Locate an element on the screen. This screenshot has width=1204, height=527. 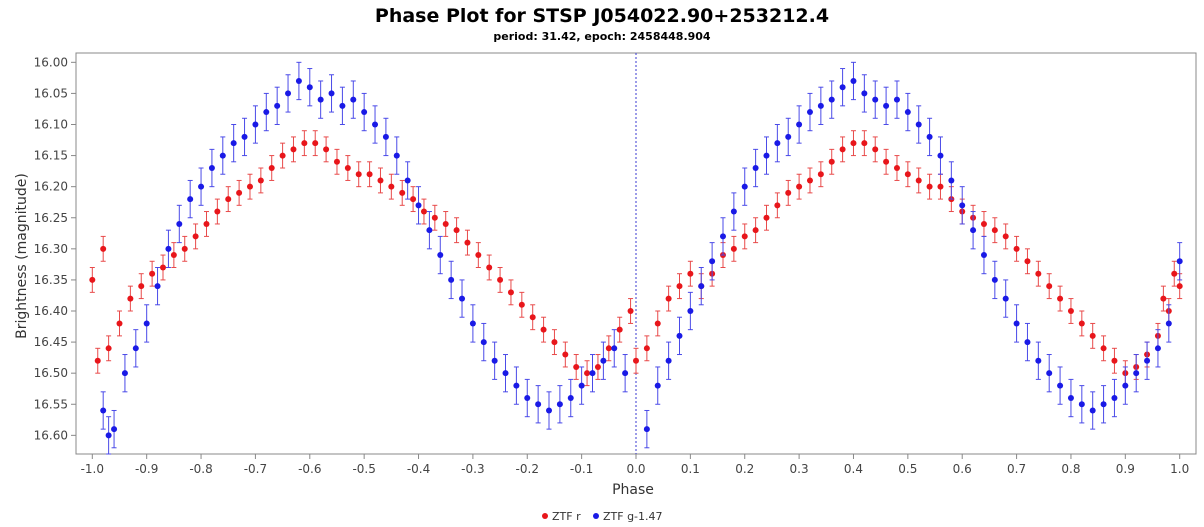
x-tick-label: -0.5 is located at coordinates (363, 469).